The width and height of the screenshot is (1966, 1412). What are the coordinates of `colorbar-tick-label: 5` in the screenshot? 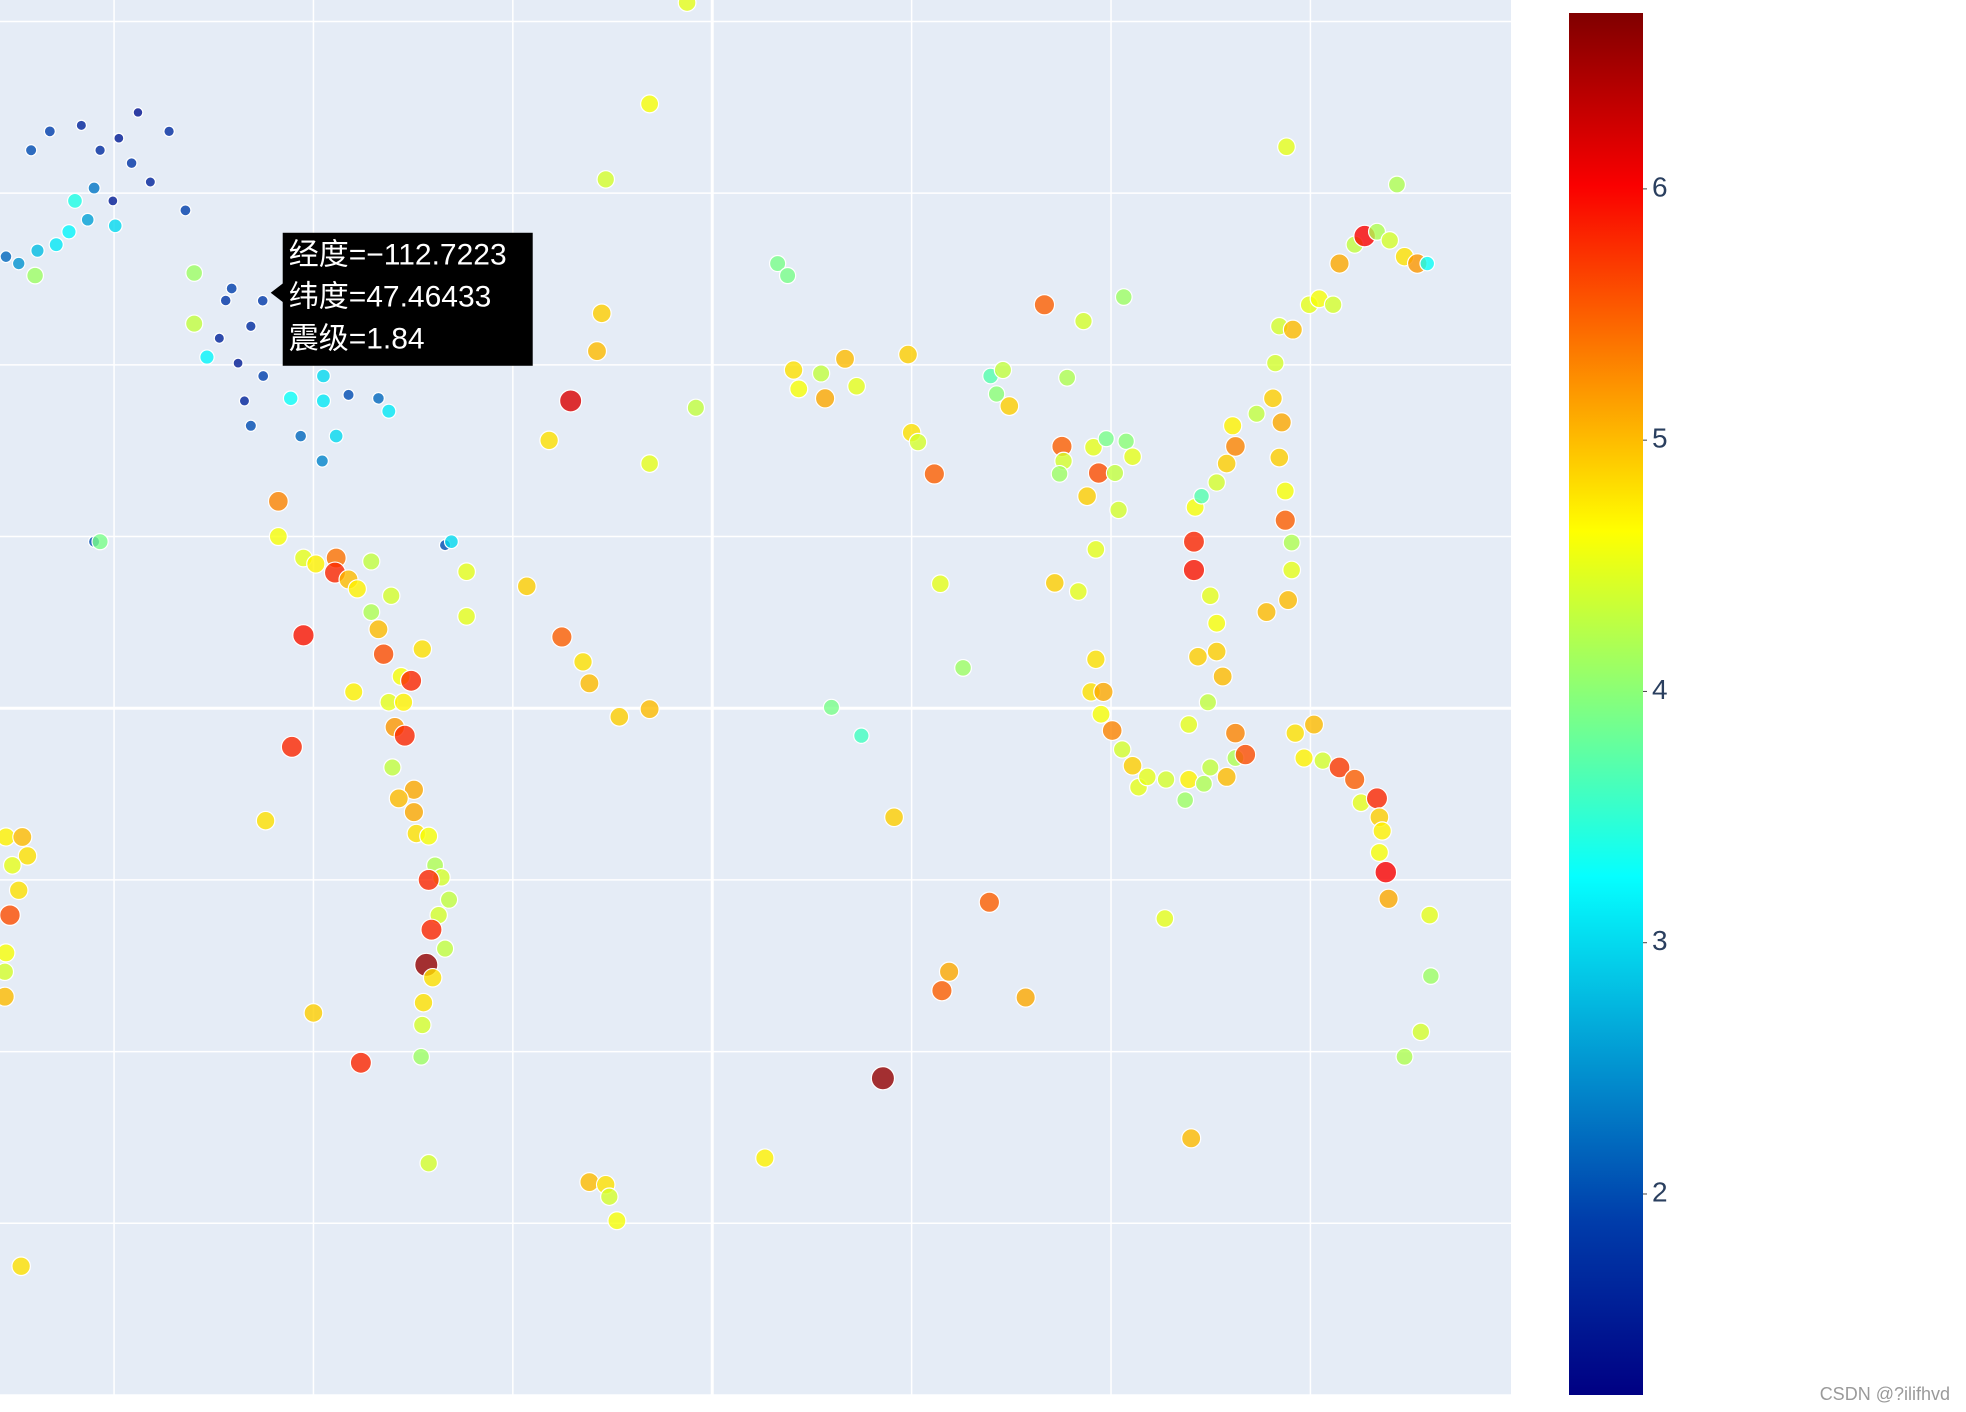 It's located at (1660, 438).